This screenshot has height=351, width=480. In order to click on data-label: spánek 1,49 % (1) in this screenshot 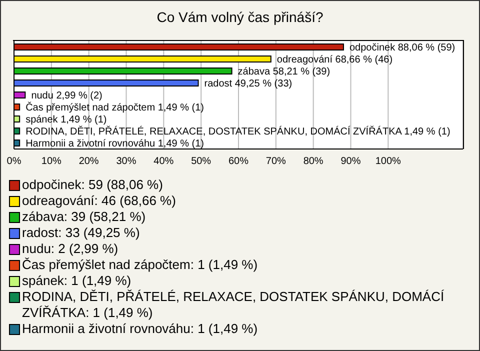, I will do `click(66, 120)`.